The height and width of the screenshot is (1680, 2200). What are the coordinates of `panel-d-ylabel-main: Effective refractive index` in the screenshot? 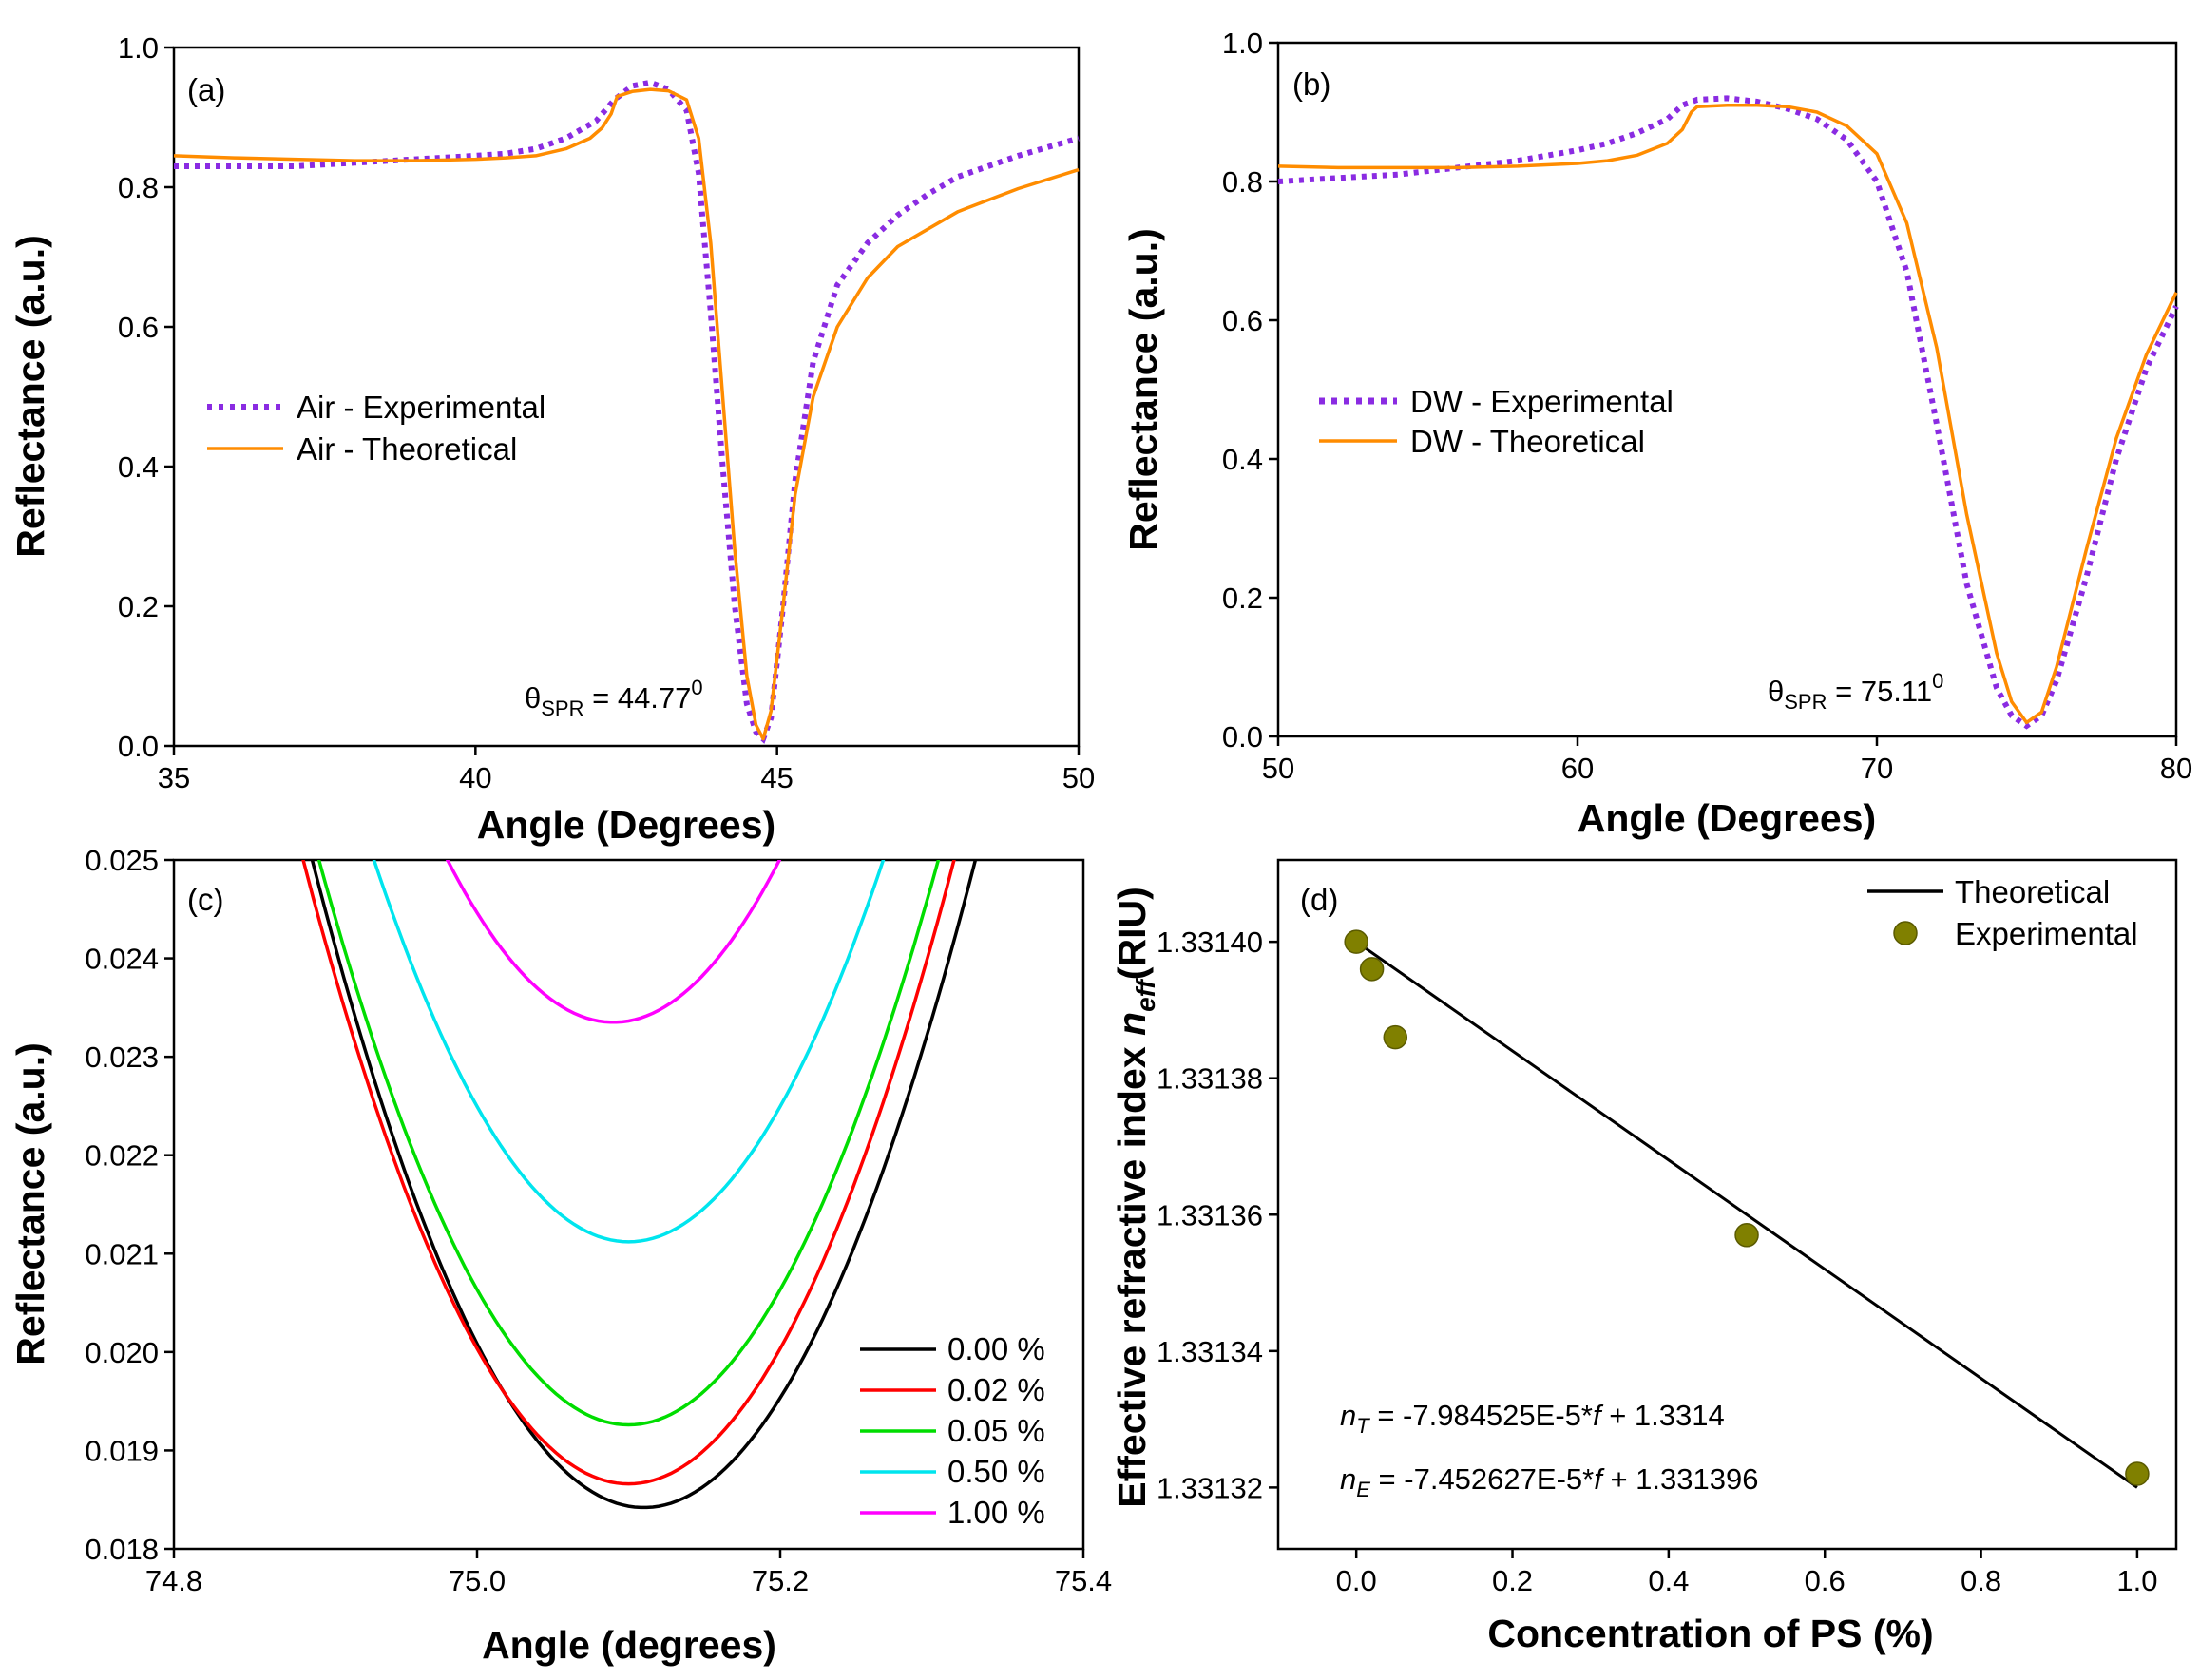 It's located at (1132, 1272).